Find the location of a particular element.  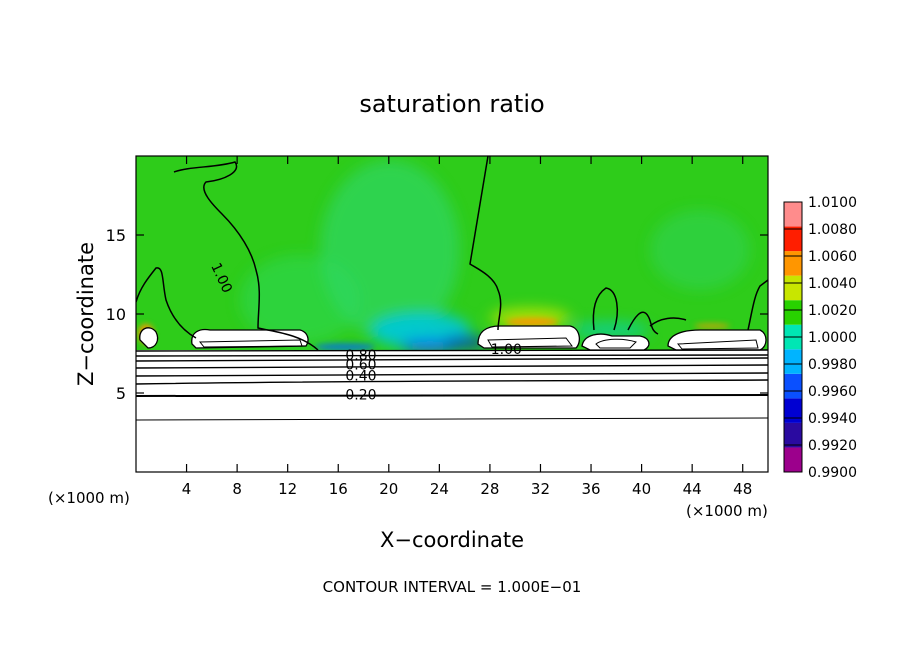

colorbar-label: 1.0100 is located at coordinates (832, 203).